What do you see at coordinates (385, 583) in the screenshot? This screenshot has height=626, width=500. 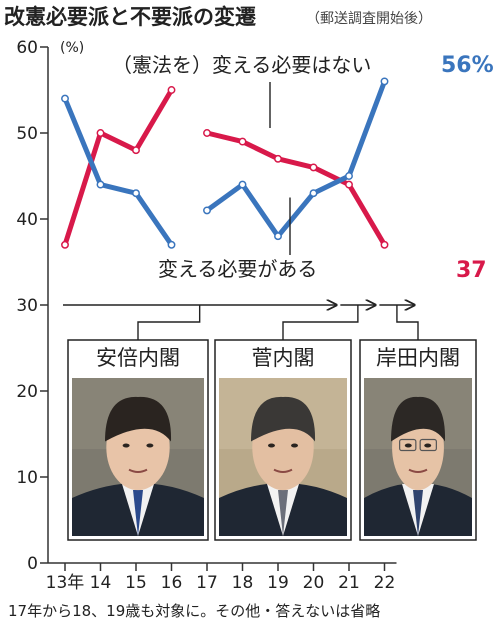 I see `x-tick-label: 22` at bounding box center [385, 583].